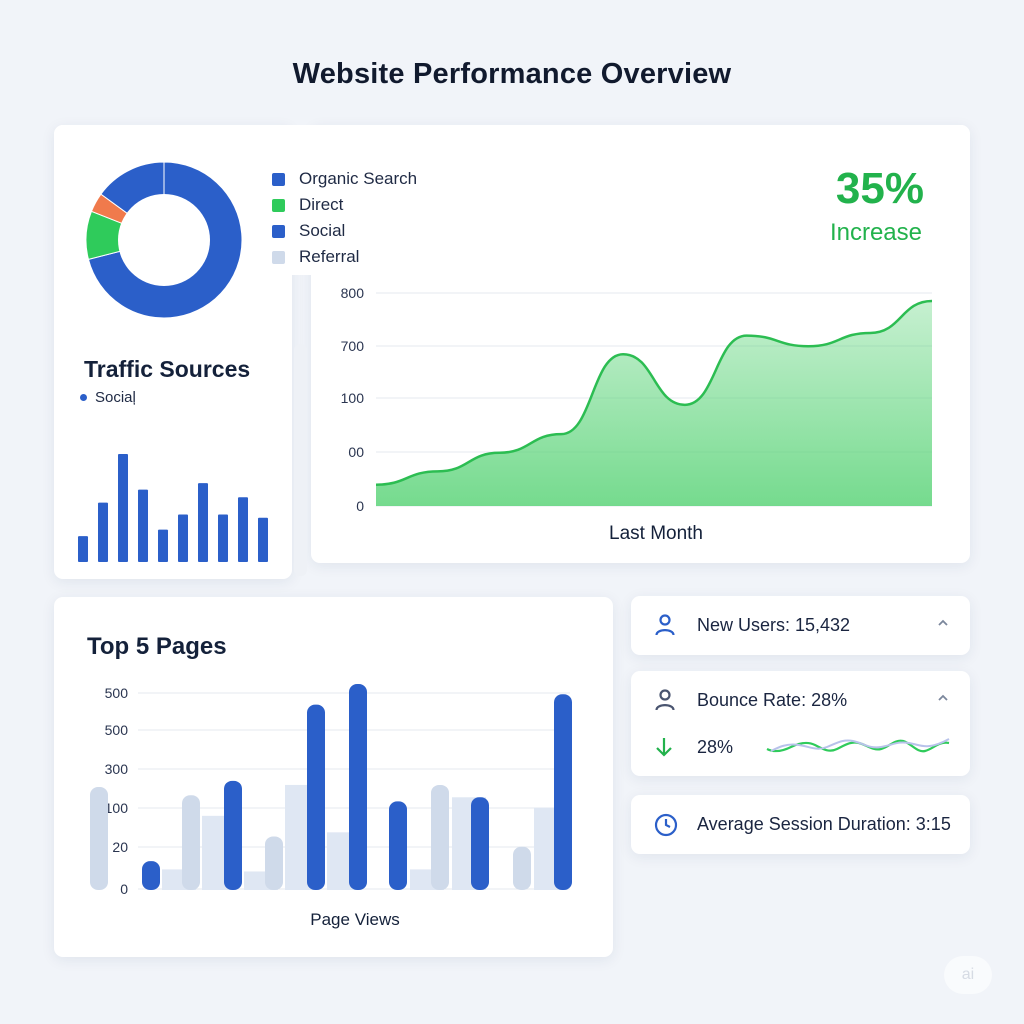 This screenshot has height=1024, width=1024. Describe the element at coordinates (329, 256) in the screenshot. I see `legend-label: Referral` at that location.